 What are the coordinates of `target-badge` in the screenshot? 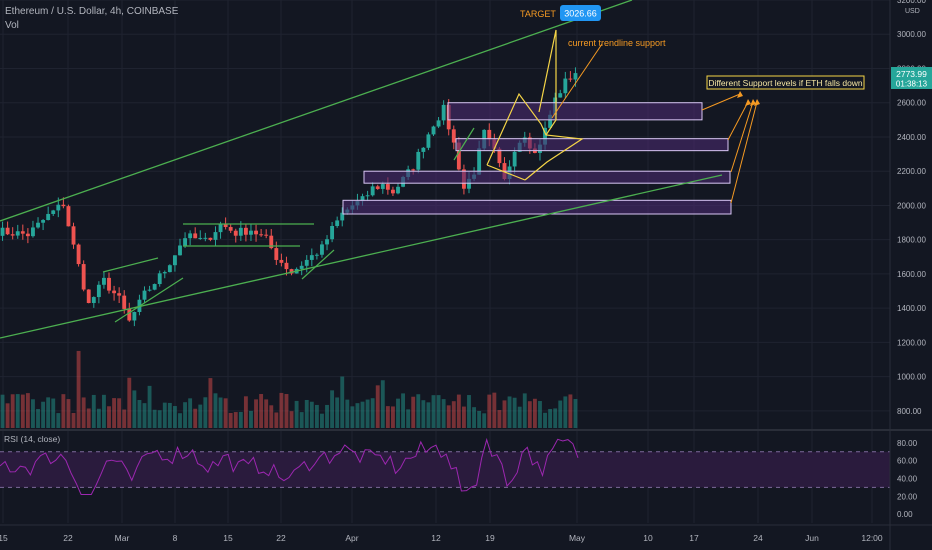 It's located at (580, 13).